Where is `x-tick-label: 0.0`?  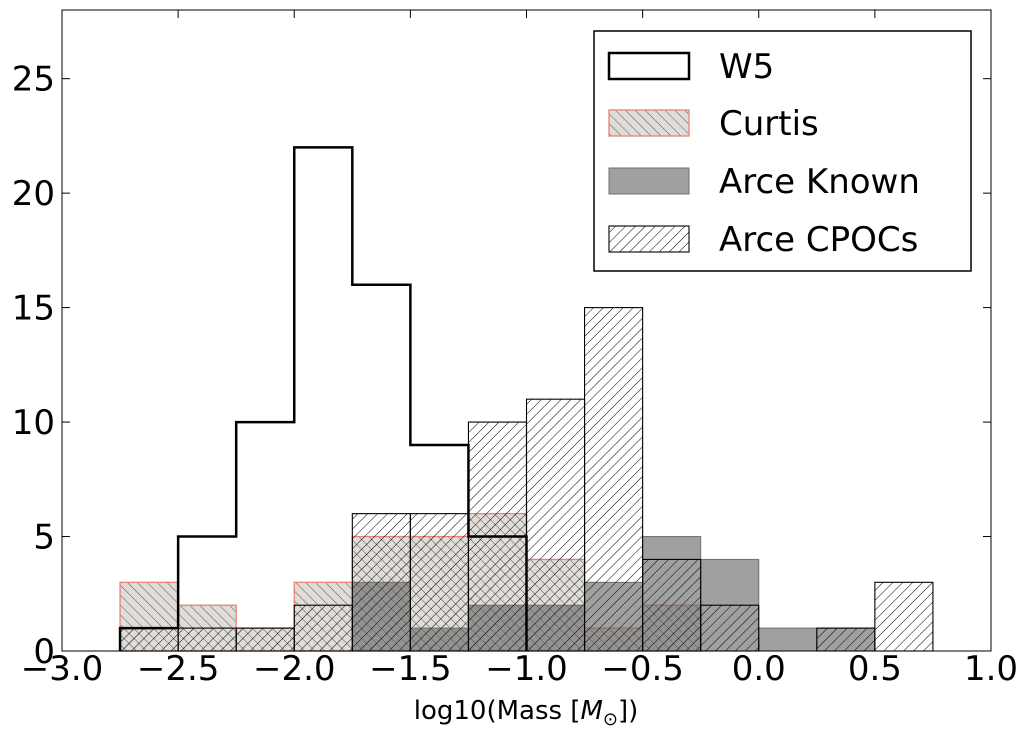
x-tick-label: 0.0 is located at coordinates (759, 669).